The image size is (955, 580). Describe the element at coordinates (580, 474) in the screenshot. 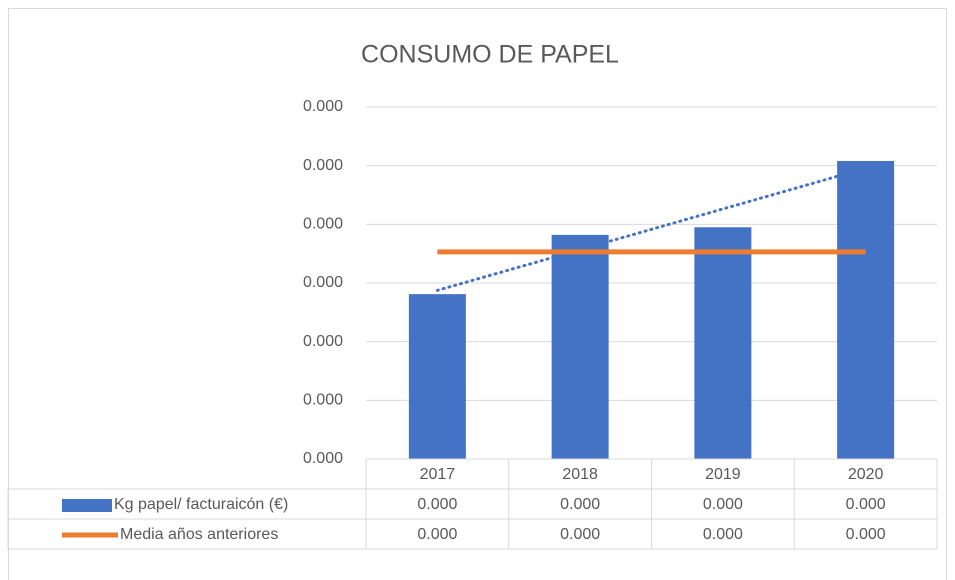

I see `x-tick-label: 2018` at that location.